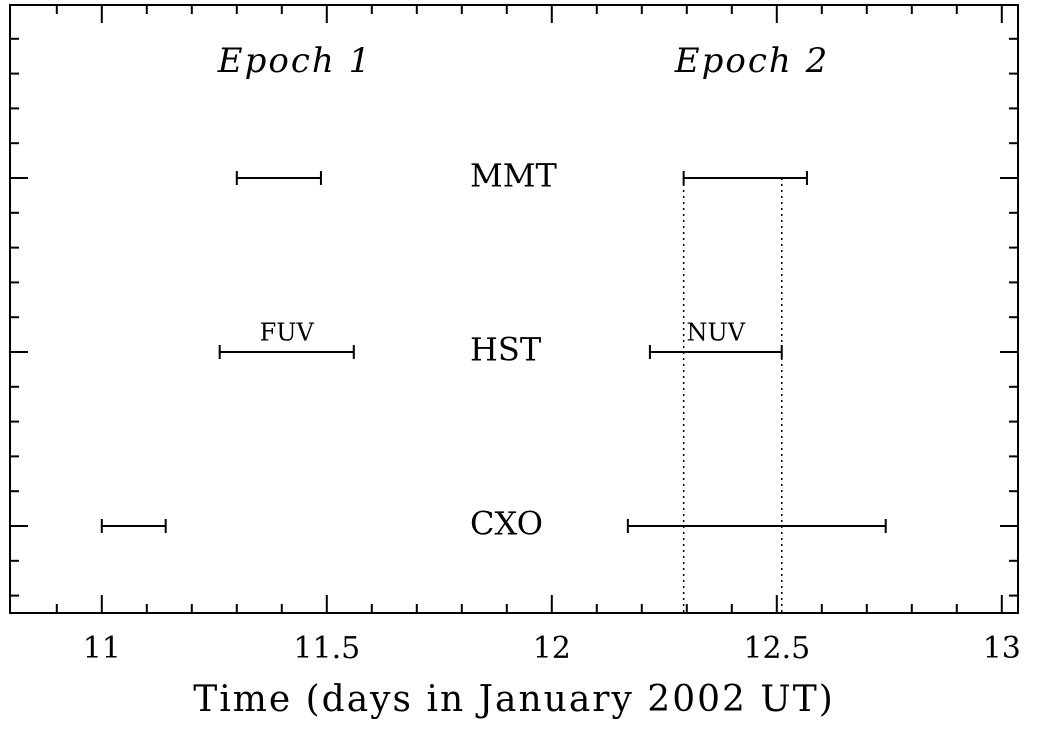 Image resolution: width=1055 pixels, height=732 pixels. Describe the element at coordinates (1002, 648) in the screenshot. I see `x-tick-label: 13` at that location.